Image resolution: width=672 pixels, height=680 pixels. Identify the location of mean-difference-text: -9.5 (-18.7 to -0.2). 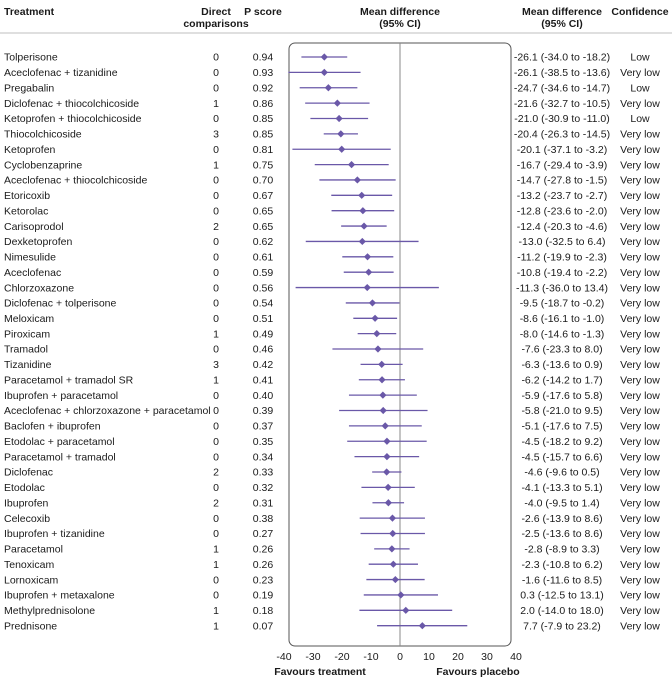
(562, 304).